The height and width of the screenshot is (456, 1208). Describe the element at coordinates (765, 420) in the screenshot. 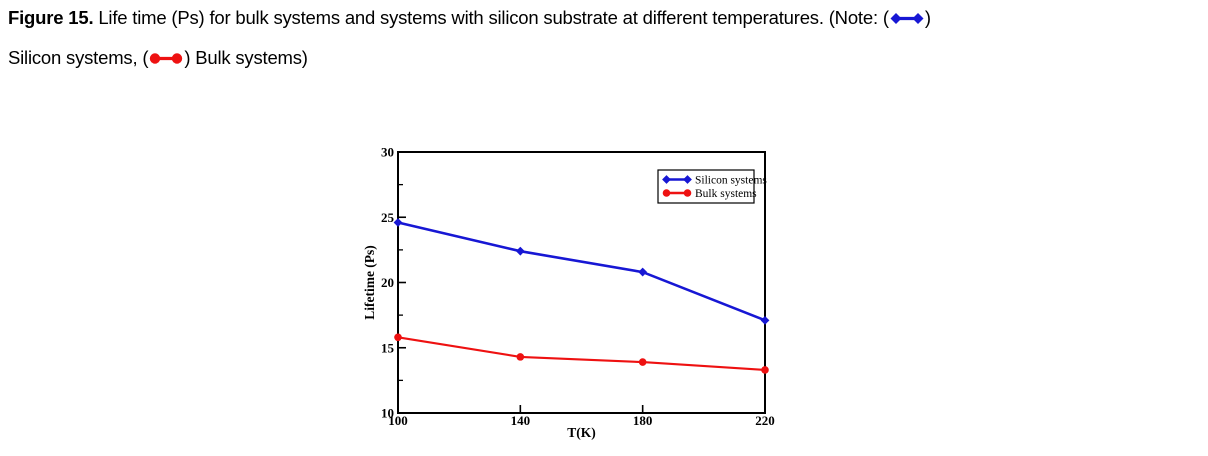

I see `x-tick-label: 220` at that location.